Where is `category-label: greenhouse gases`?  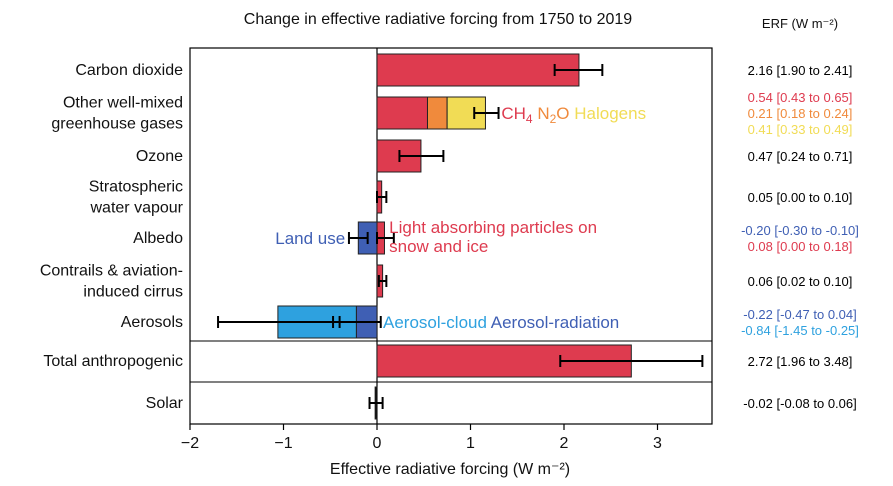
category-label: greenhouse gases is located at coordinates (117, 124).